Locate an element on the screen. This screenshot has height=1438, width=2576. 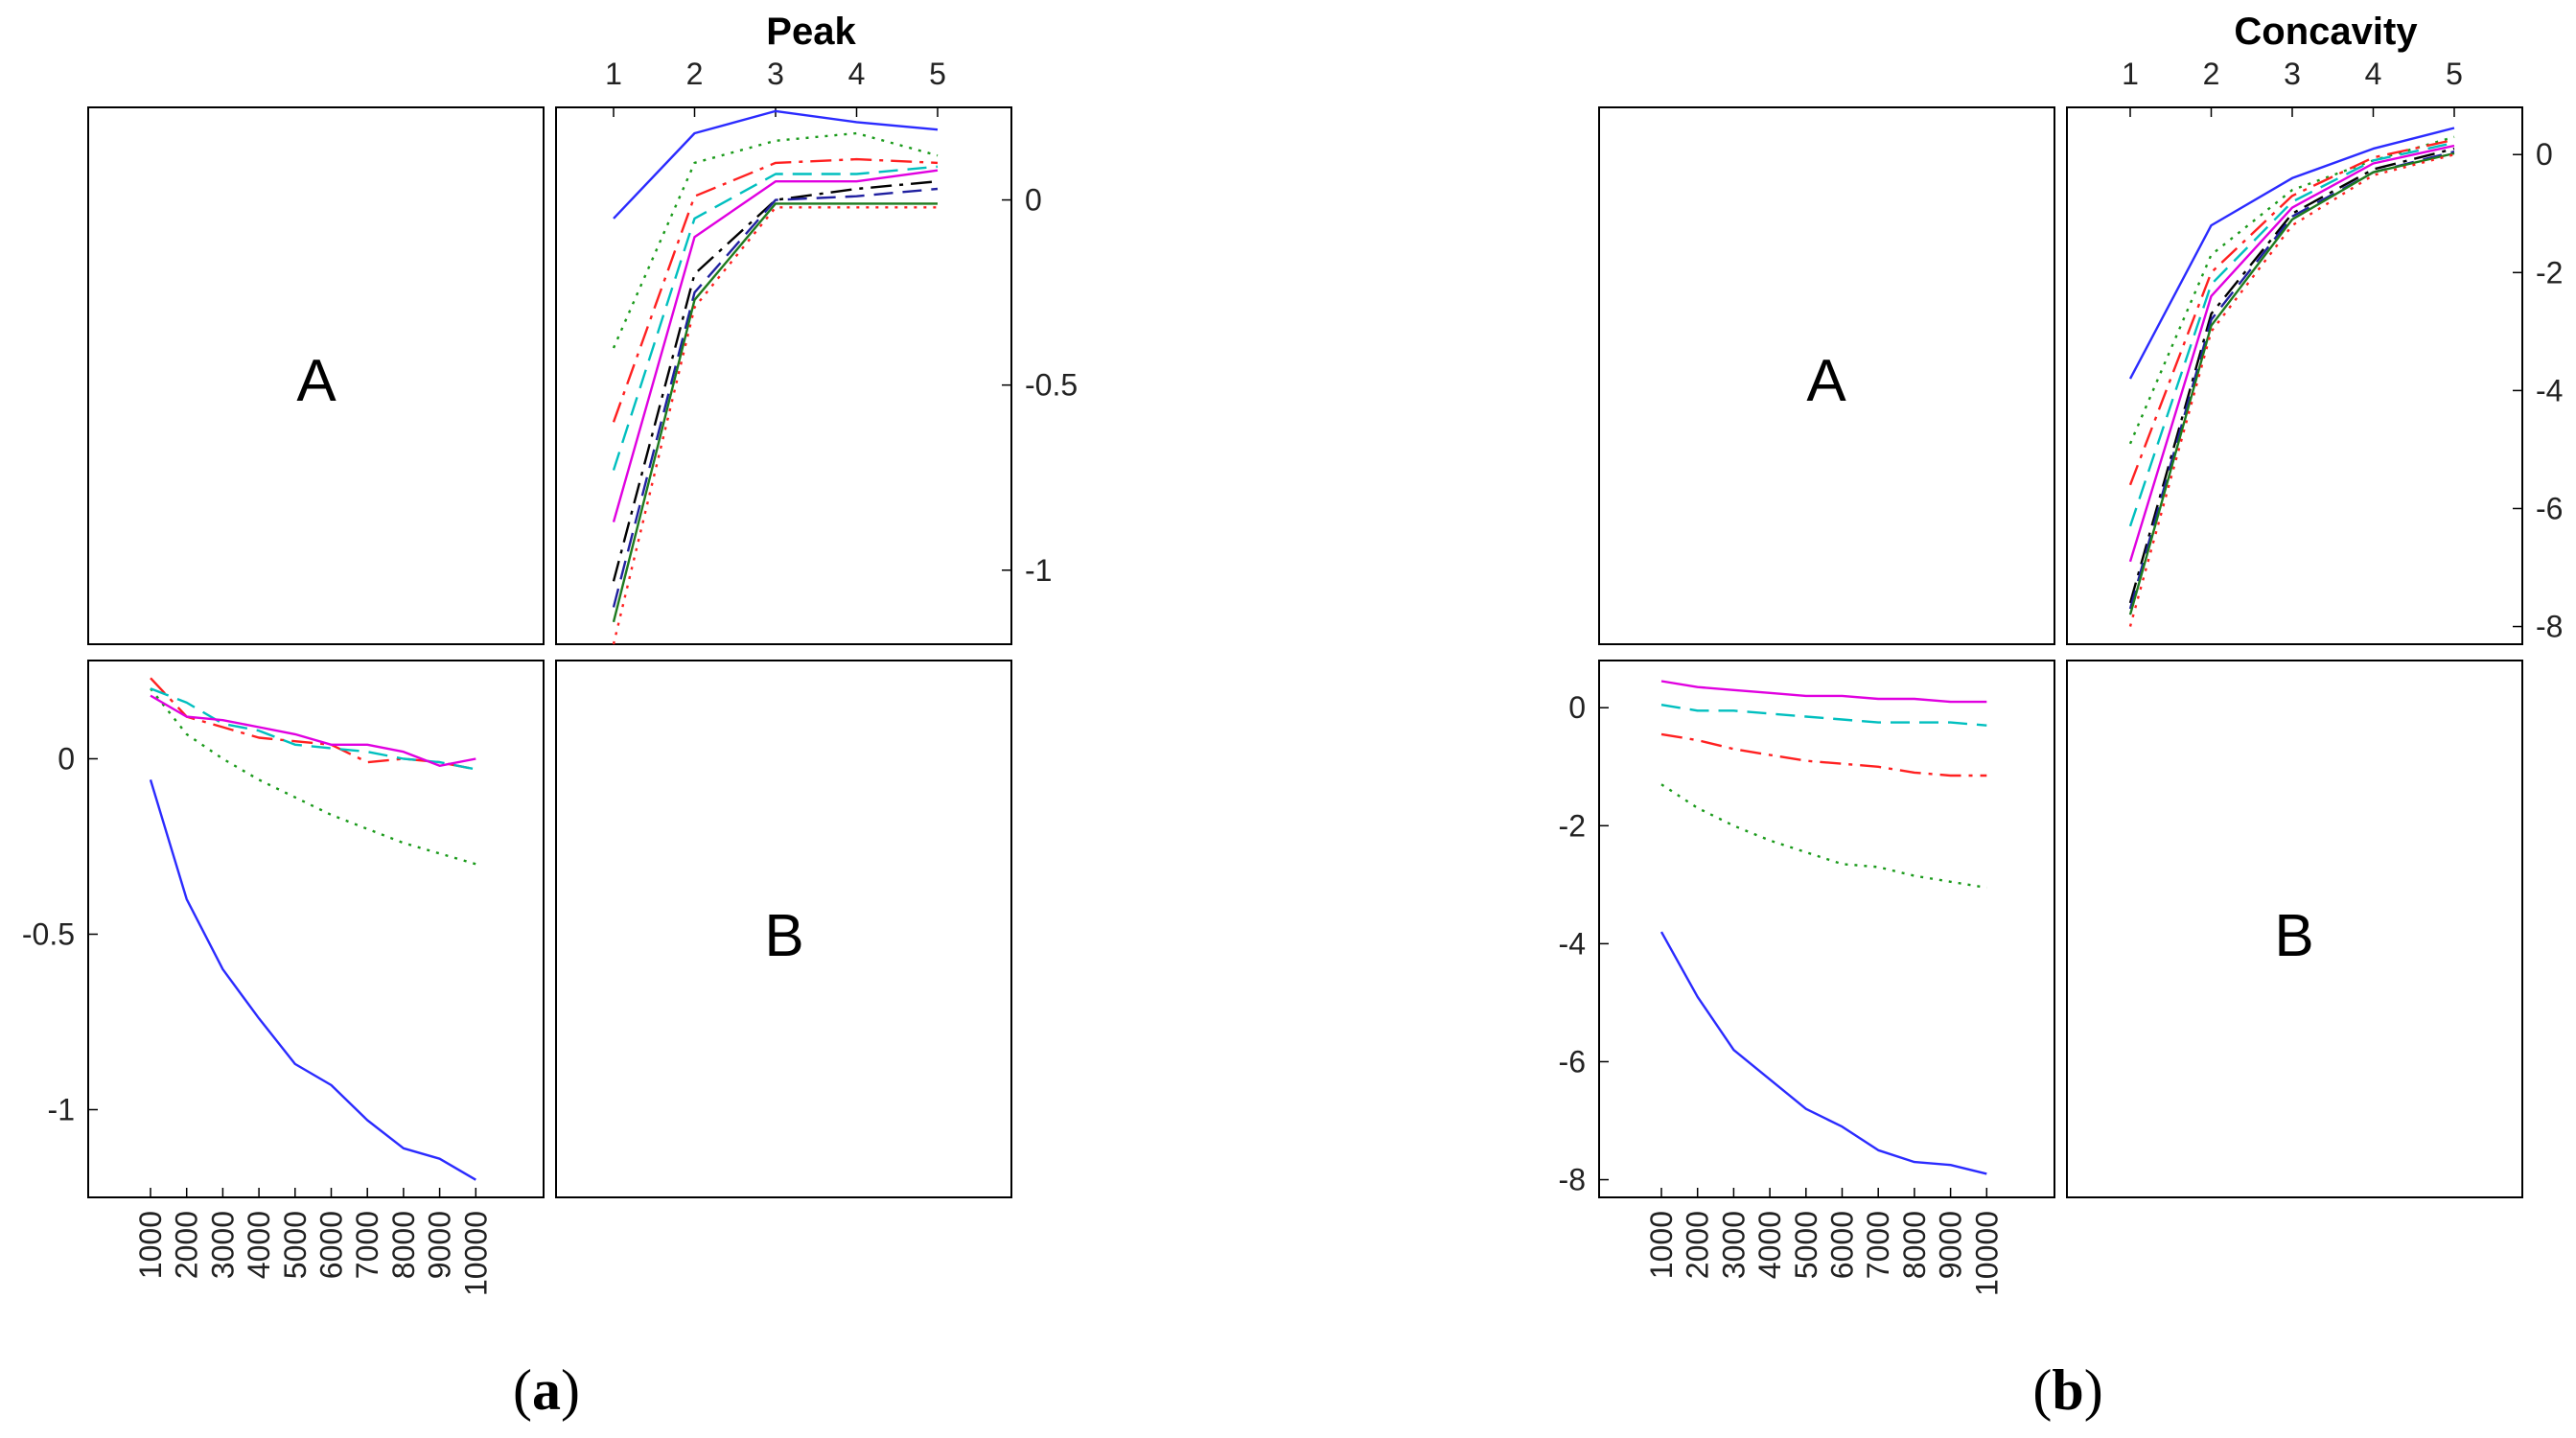
figure-a-lower-left-plot is located at coordinates (316, 929).